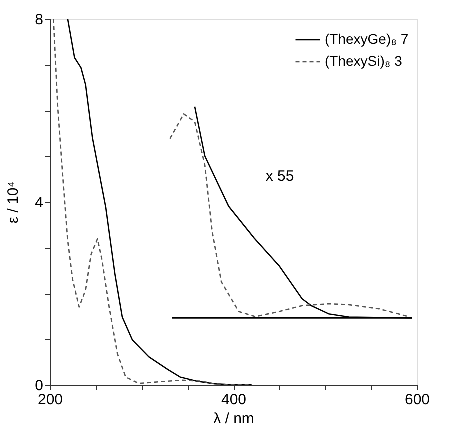 The width and height of the screenshot is (454, 439). Describe the element at coordinates (39, 20) in the screenshot. I see `y-tick-label: 8` at that location.